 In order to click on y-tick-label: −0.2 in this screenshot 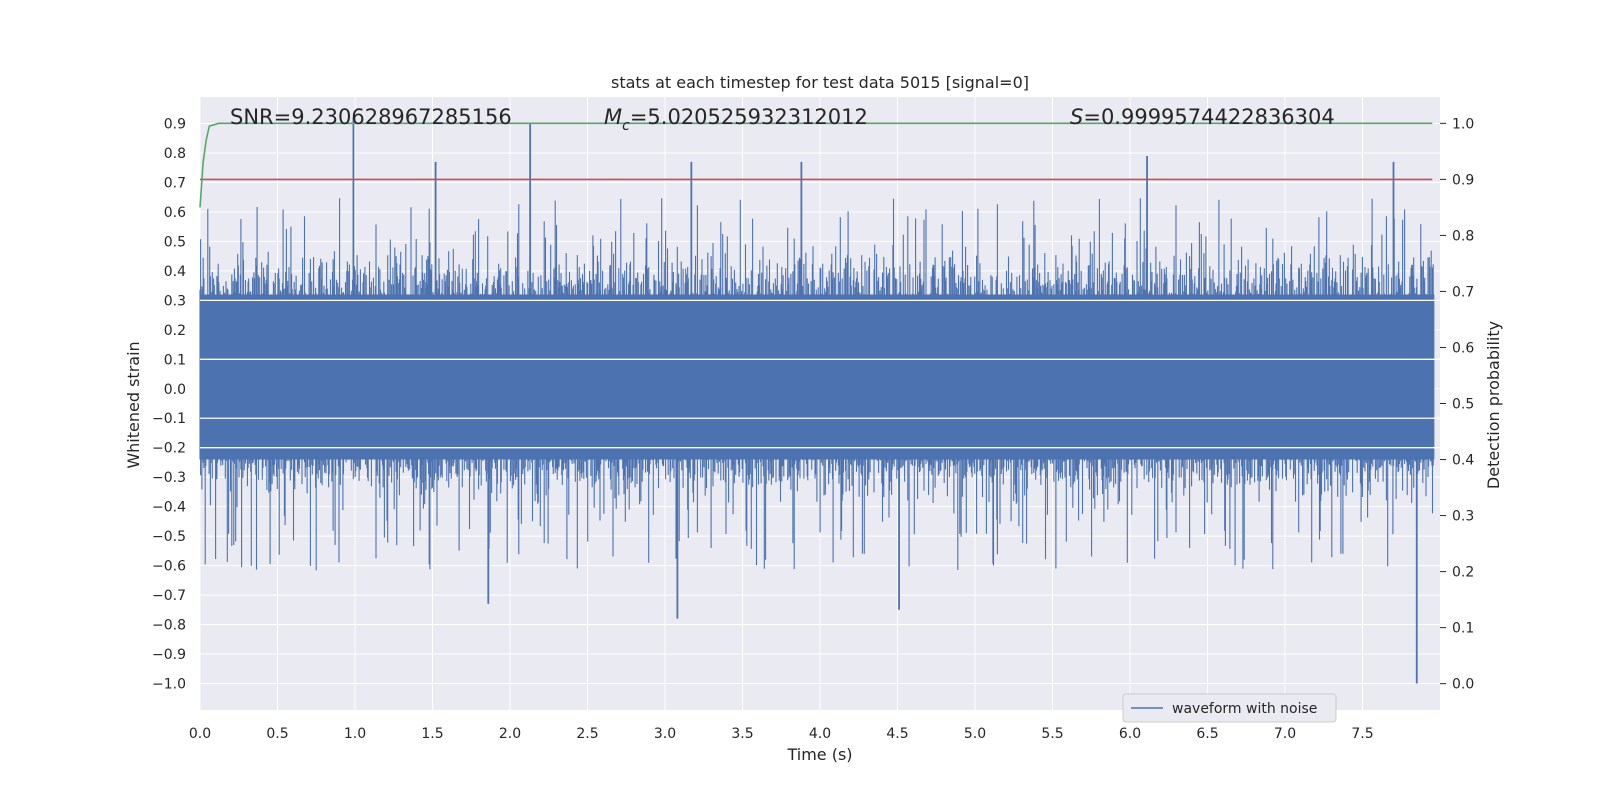, I will do `click(169, 449)`.